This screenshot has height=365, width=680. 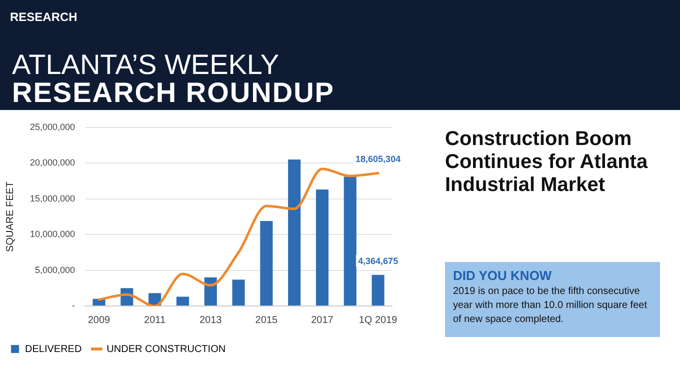 What do you see at coordinates (53, 349) in the screenshot?
I see `legend-label: DELIVERED` at bounding box center [53, 349].